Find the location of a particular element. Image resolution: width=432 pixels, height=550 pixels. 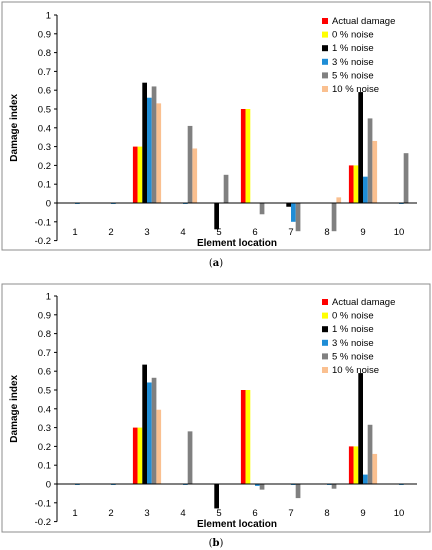

panel-caption: (a) is located at coordinates (216, 263).